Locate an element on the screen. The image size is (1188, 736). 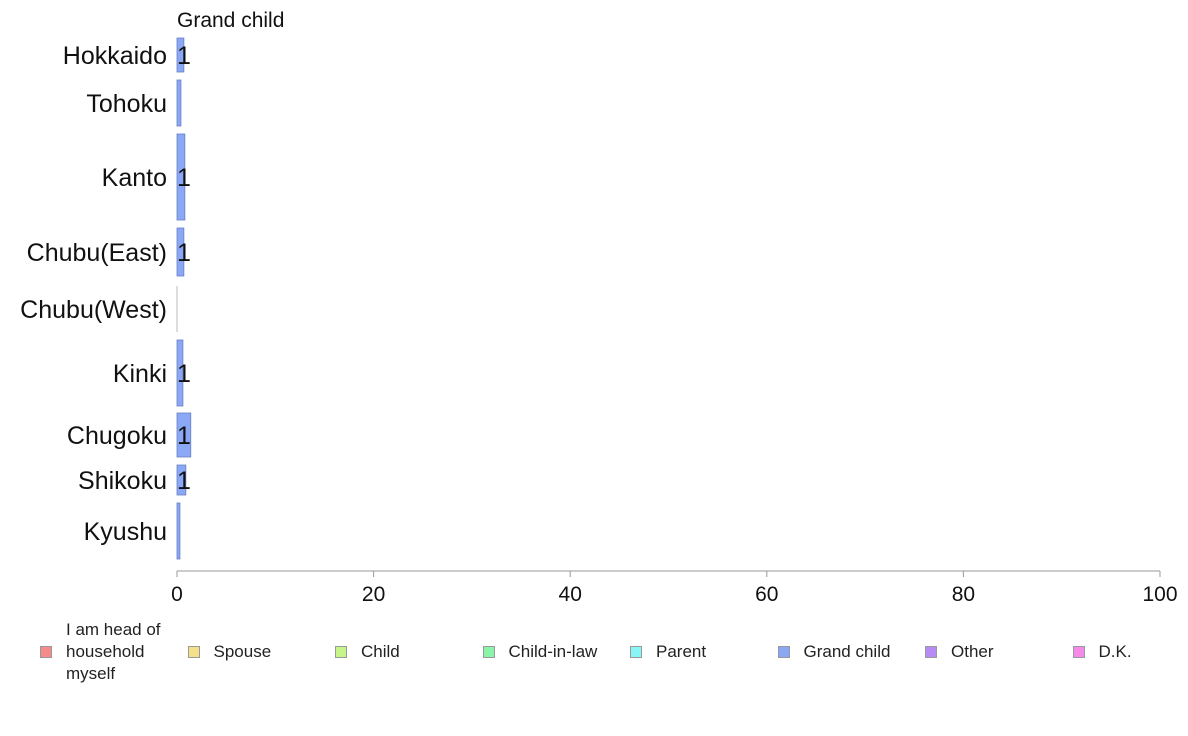
category-label: Kinki is located at coordinates (140, 374).